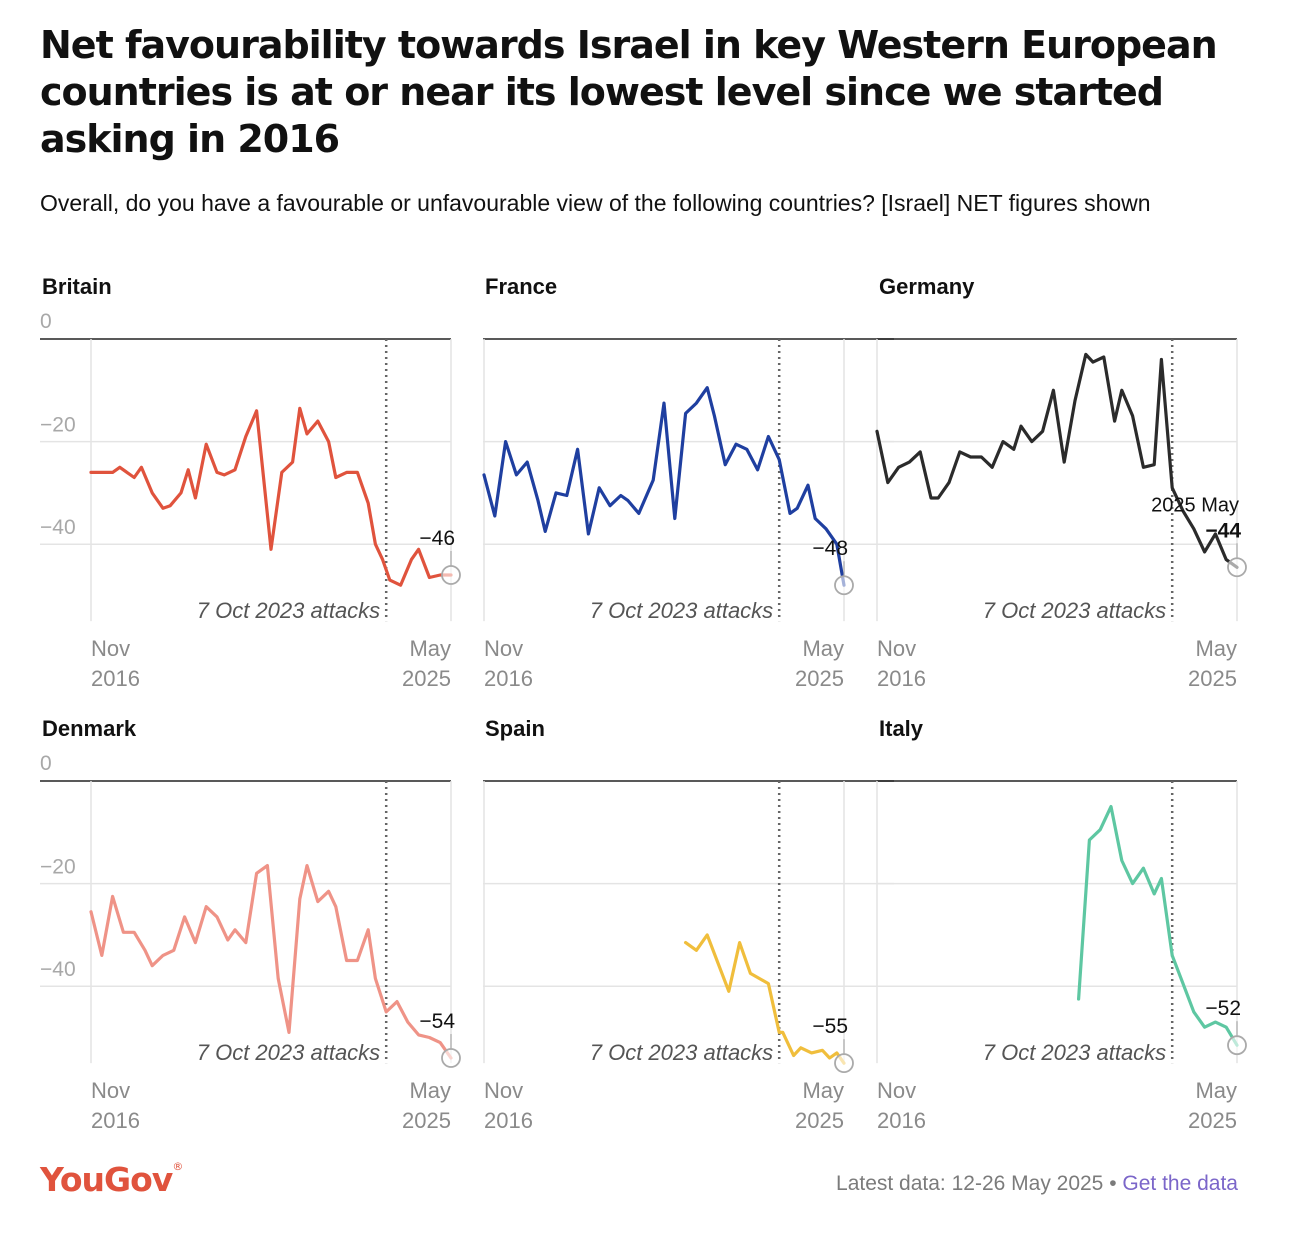  I want to click on get-the-data-link: Get the data, so click(1180, 1183).